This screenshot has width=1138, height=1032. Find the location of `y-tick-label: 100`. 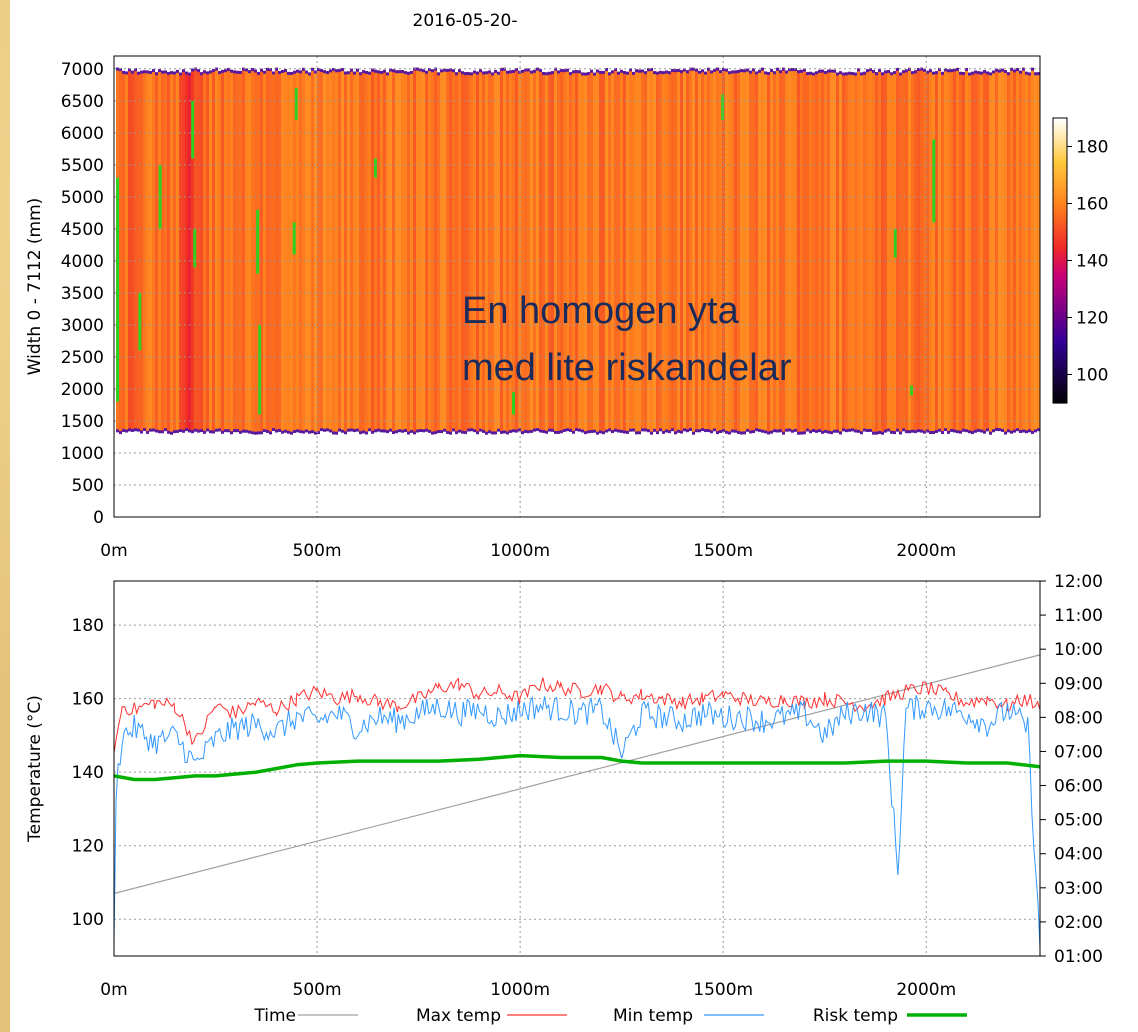

y-tick-label: 100 is located at coordinates (88, 920).